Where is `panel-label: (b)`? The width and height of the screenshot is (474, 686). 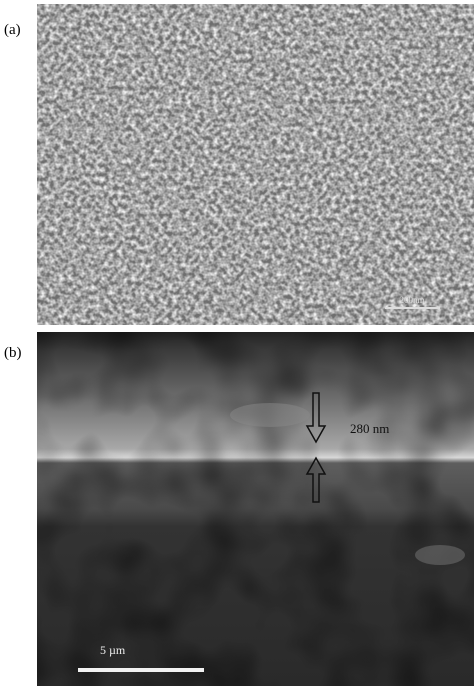
panel-label: (b) is located at coordinates (13, 353).